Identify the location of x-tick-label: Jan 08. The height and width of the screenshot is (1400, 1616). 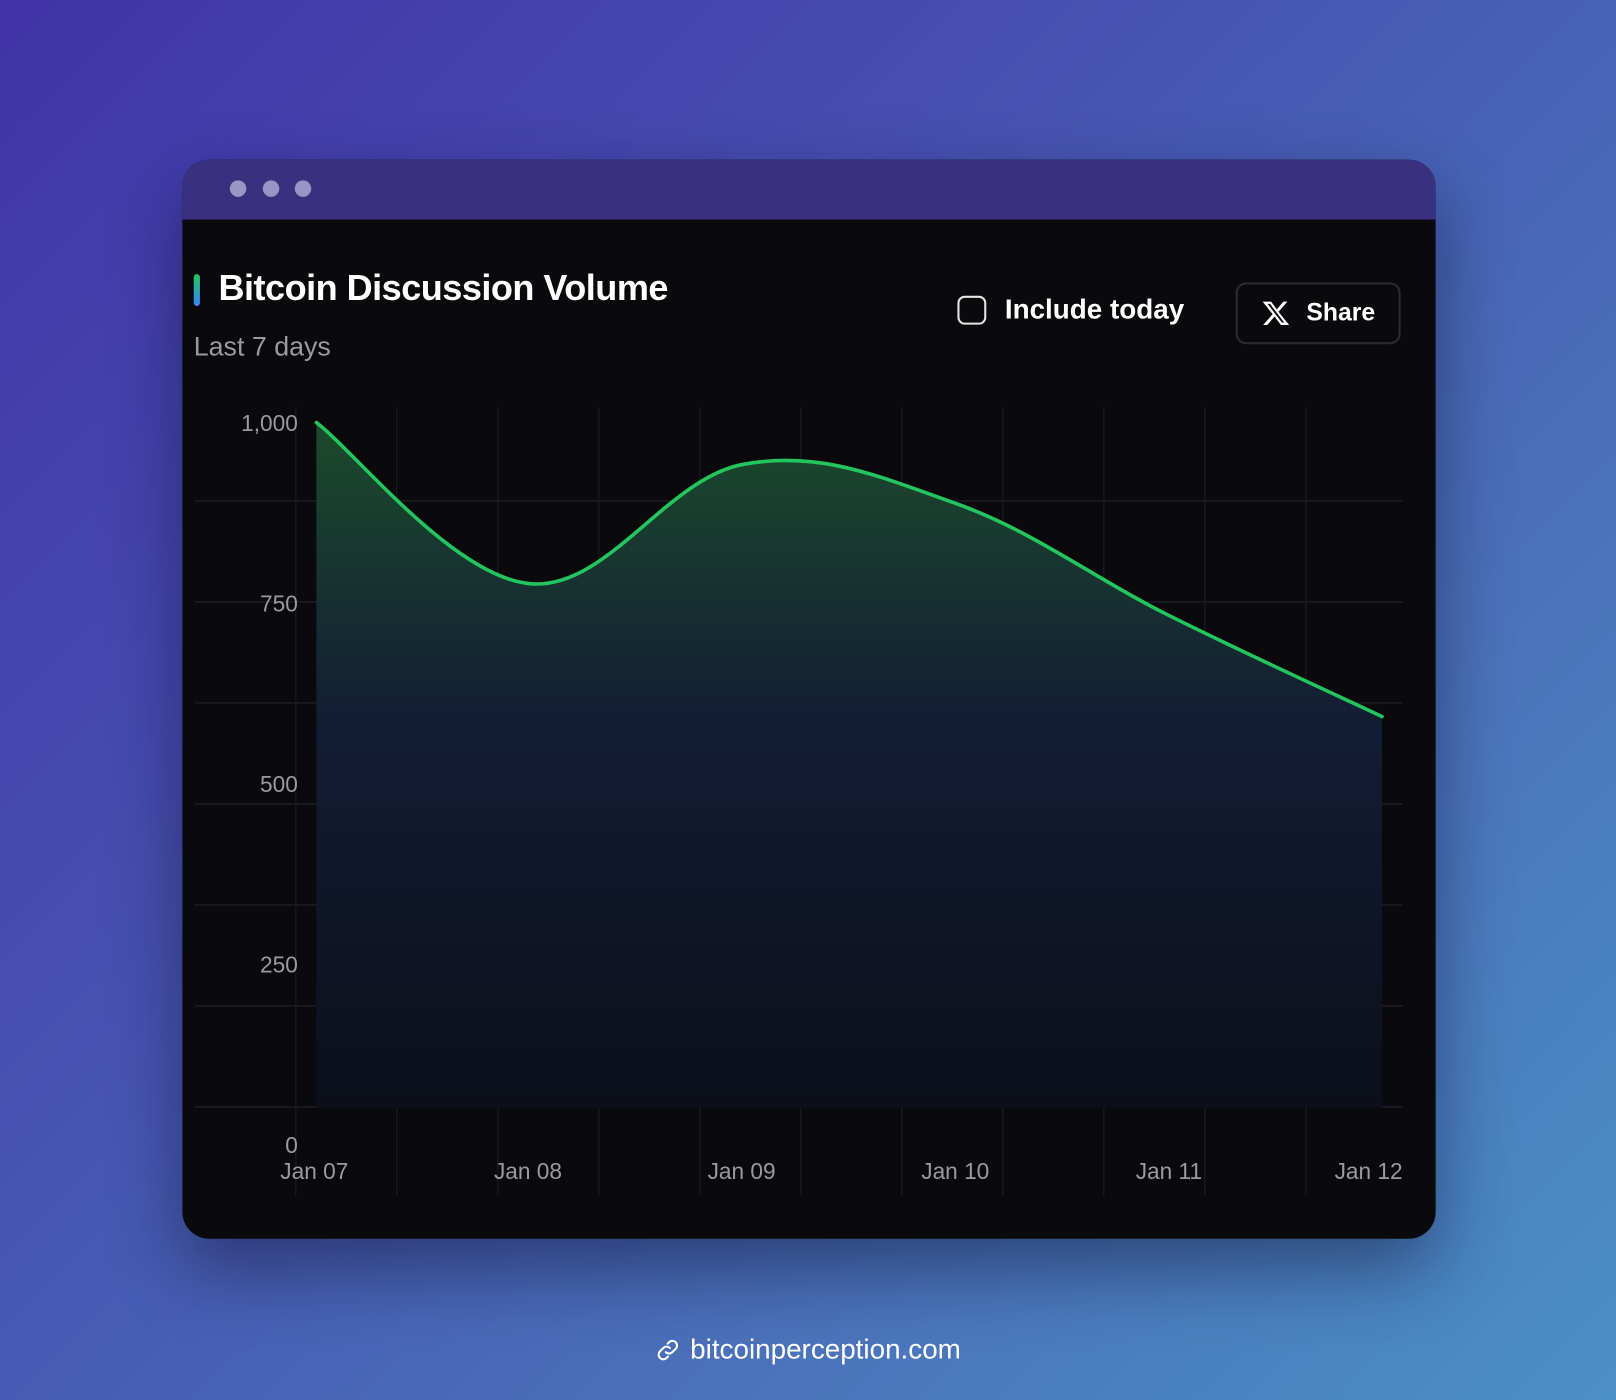
(528, 1171).